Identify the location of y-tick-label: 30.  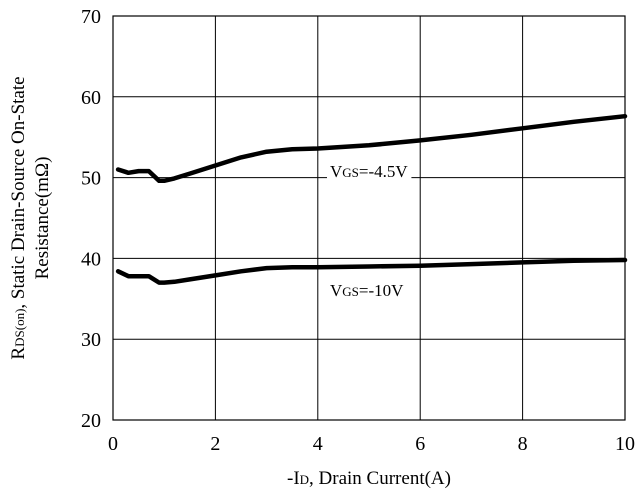
(91, 340).